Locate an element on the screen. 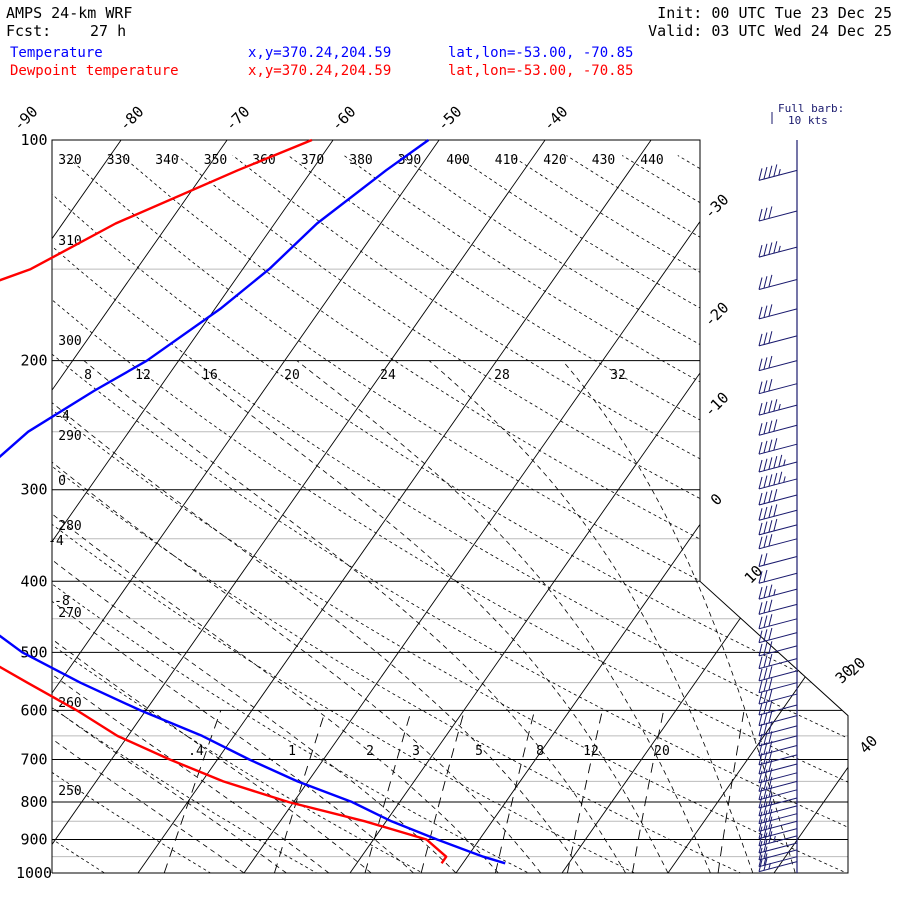 This screenshot has height=900, width=900. isotherm-label: -60 is located at coordinates (344, 119).